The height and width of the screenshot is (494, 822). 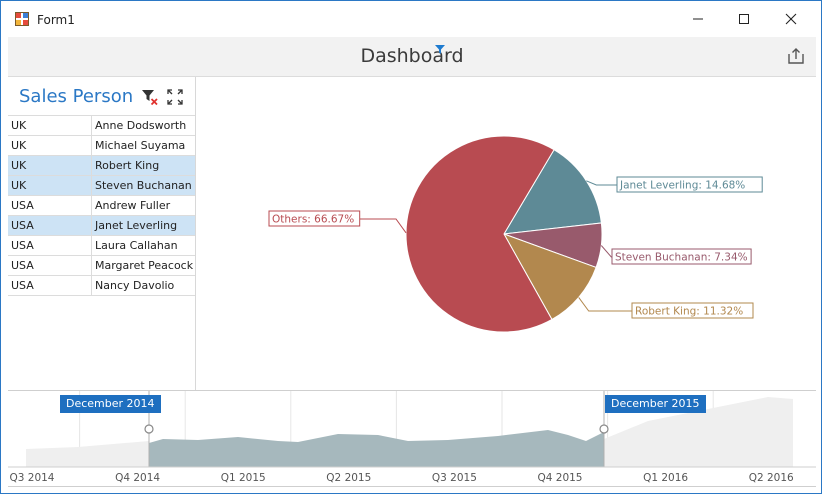 I want to click on unselected-area-right, so click(x=698, y=432).